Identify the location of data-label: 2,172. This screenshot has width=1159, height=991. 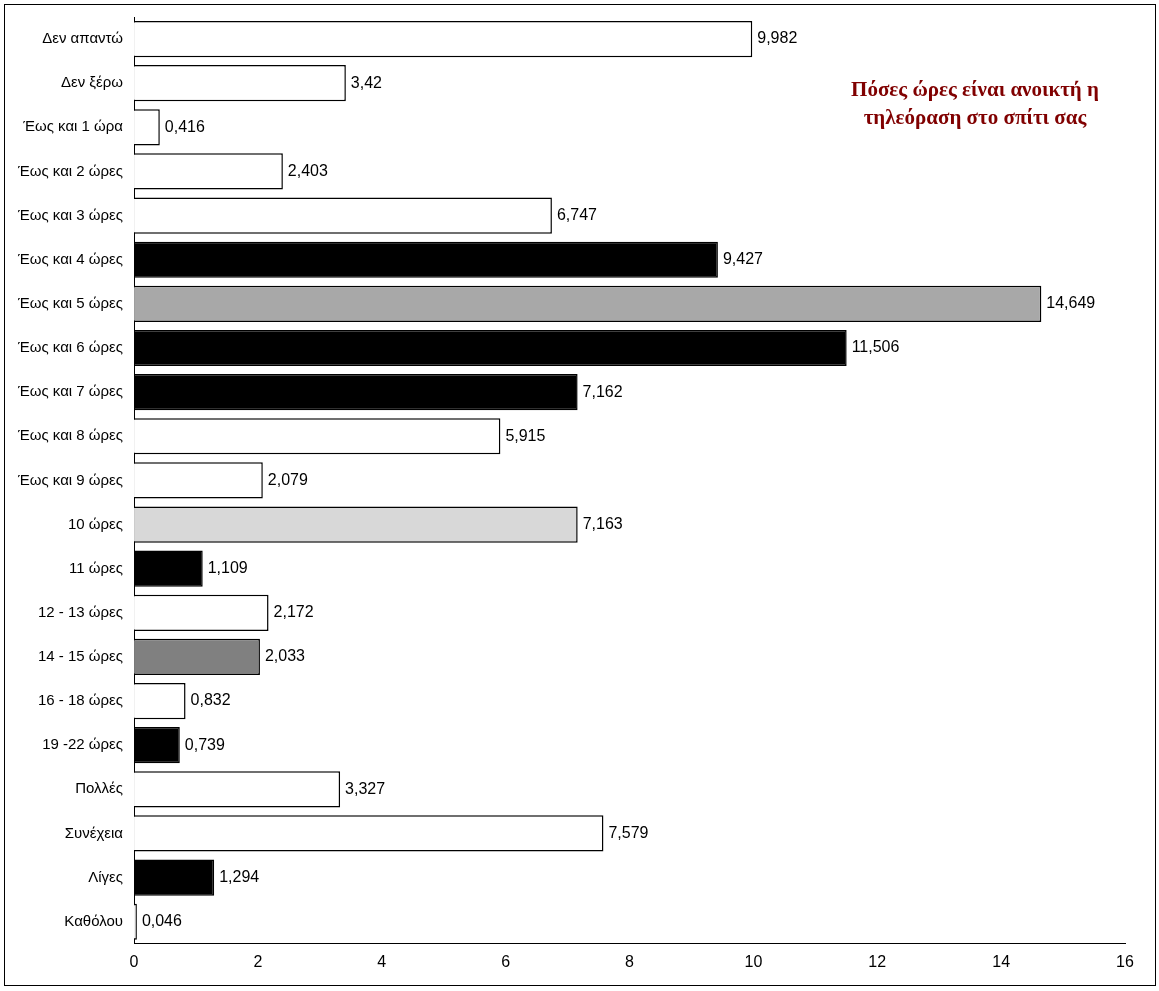
(293, 612).